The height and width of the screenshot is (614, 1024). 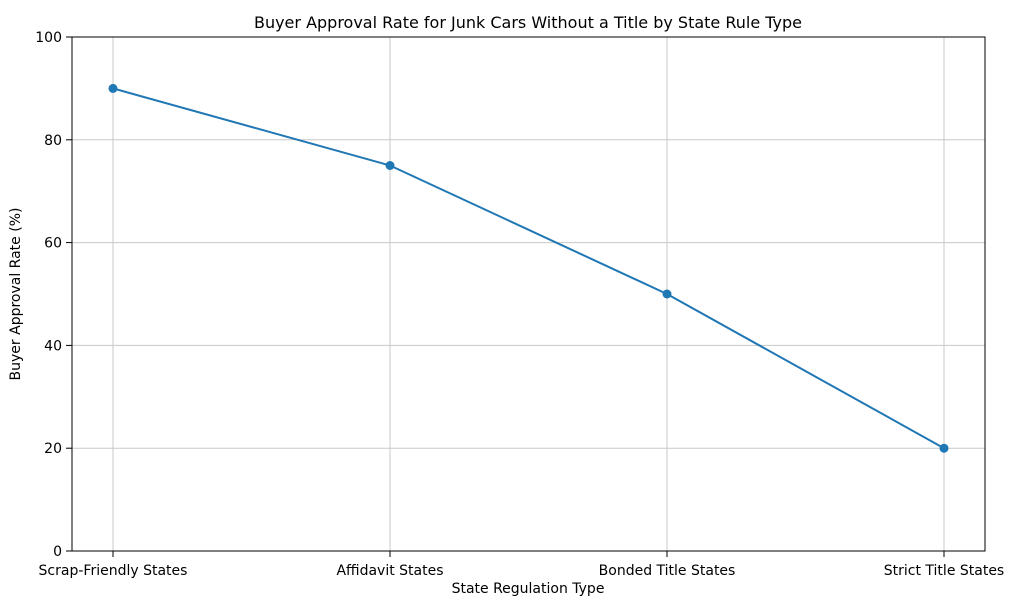 I want to click on x-tick-label: Scrap-Friendly States, so click(x=113, y=571).